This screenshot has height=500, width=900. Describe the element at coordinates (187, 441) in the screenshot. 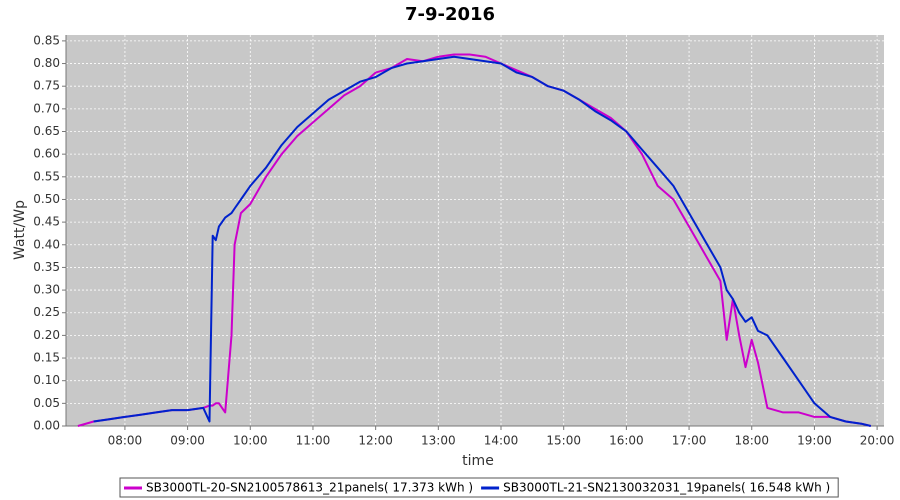

I see `x-tick-label: 09:00` at that location.